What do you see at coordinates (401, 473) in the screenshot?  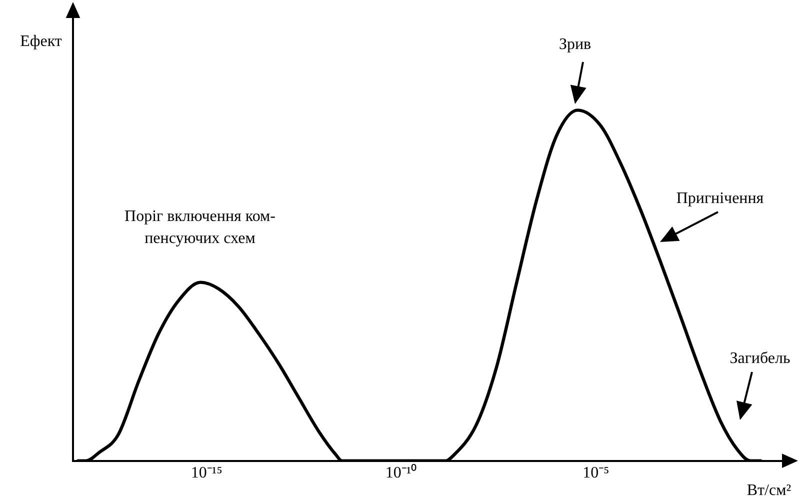 I see `x-tick-label: 10⁻¹⁰` at bounding box center [401, 473].